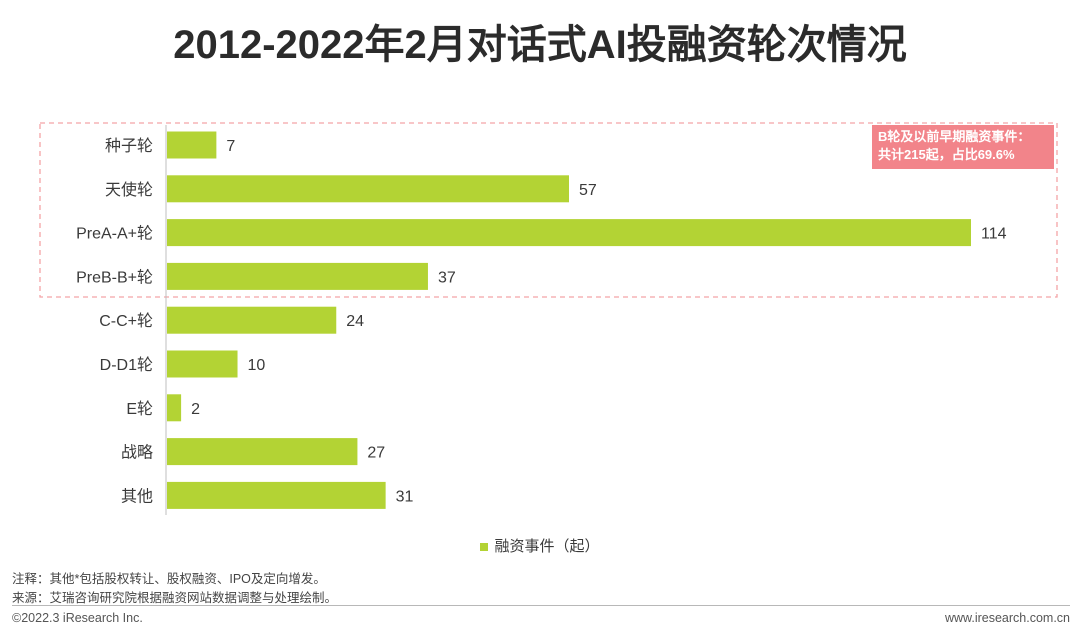 The image size is (1080, 639). Describe the element at coordinates (195, 409) in the screenshot. I see `value-label: 2` at that location.